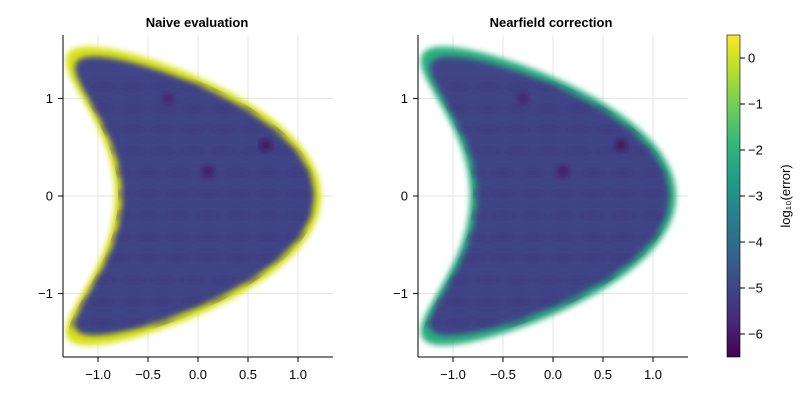  What do you see at coordinates (733, 196) in the screenshot?
I see `colorbar-gradient` at bounding box center [733, 196].